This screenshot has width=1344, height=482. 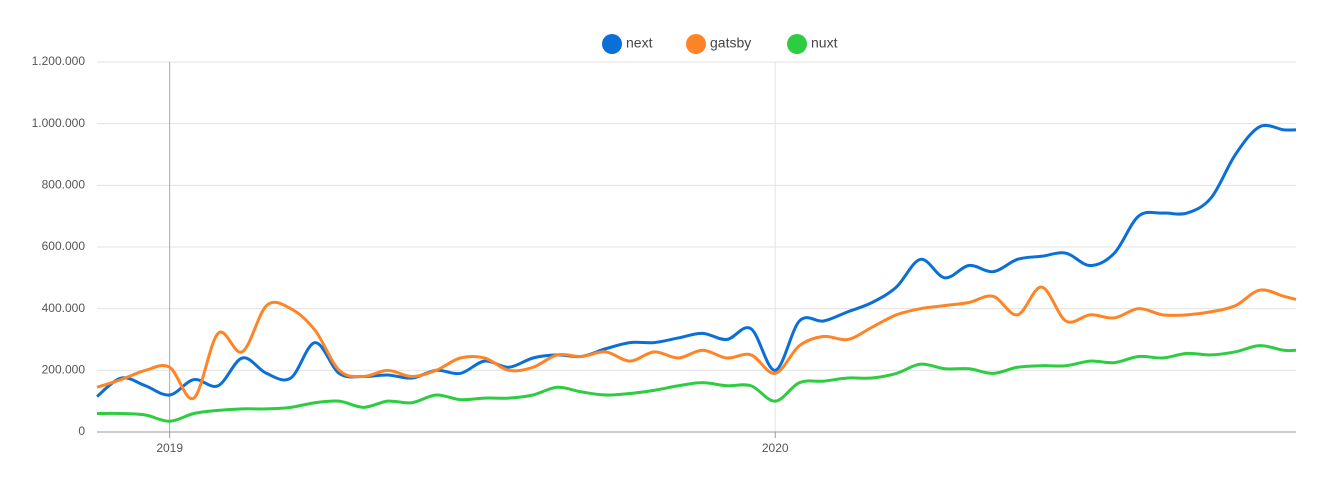 I want to click on legend-label: nuxt, so click(x=824, y=43).